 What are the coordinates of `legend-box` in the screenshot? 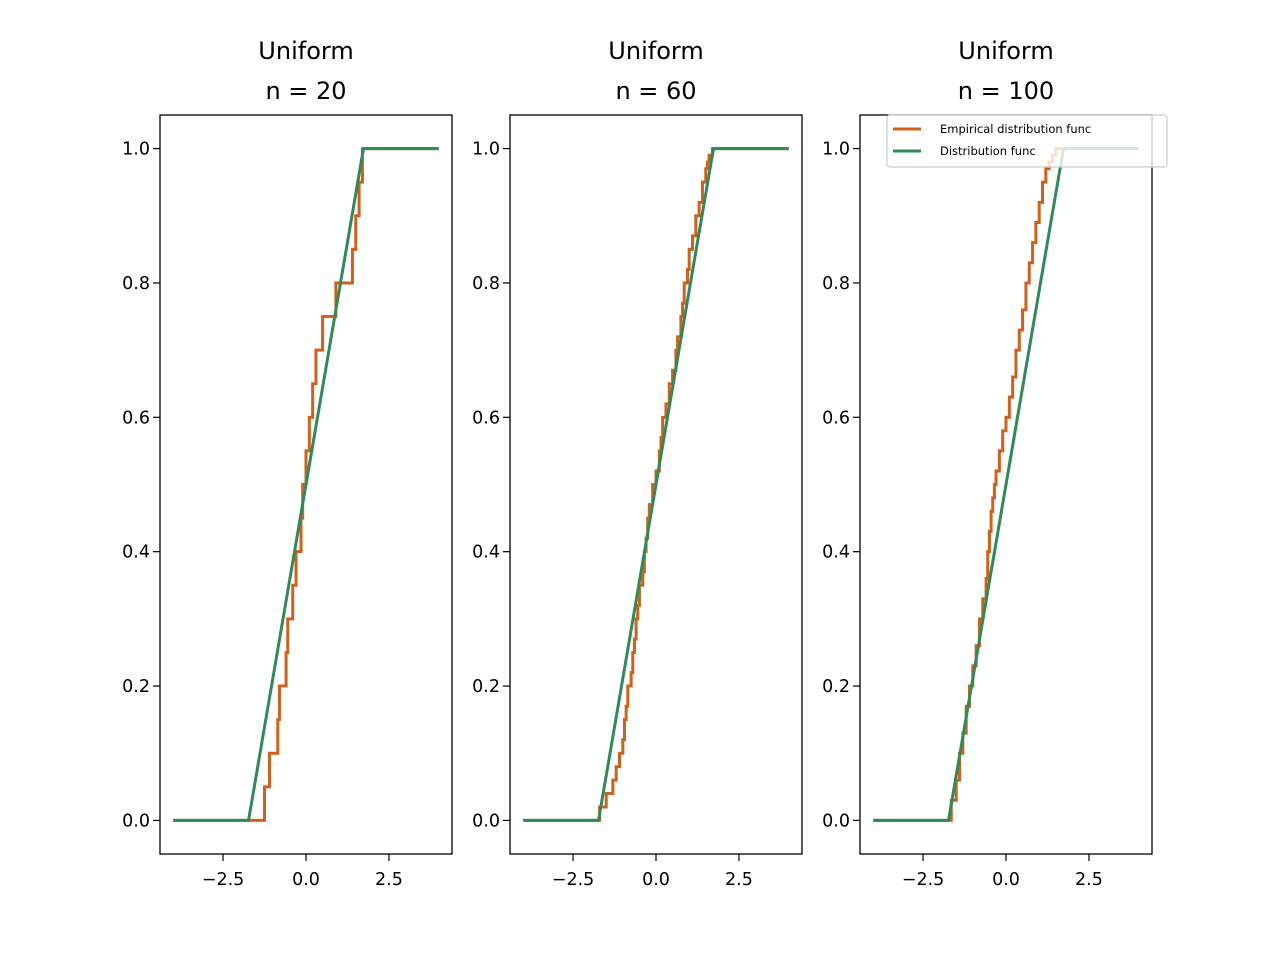 It's located at (1027, 141).